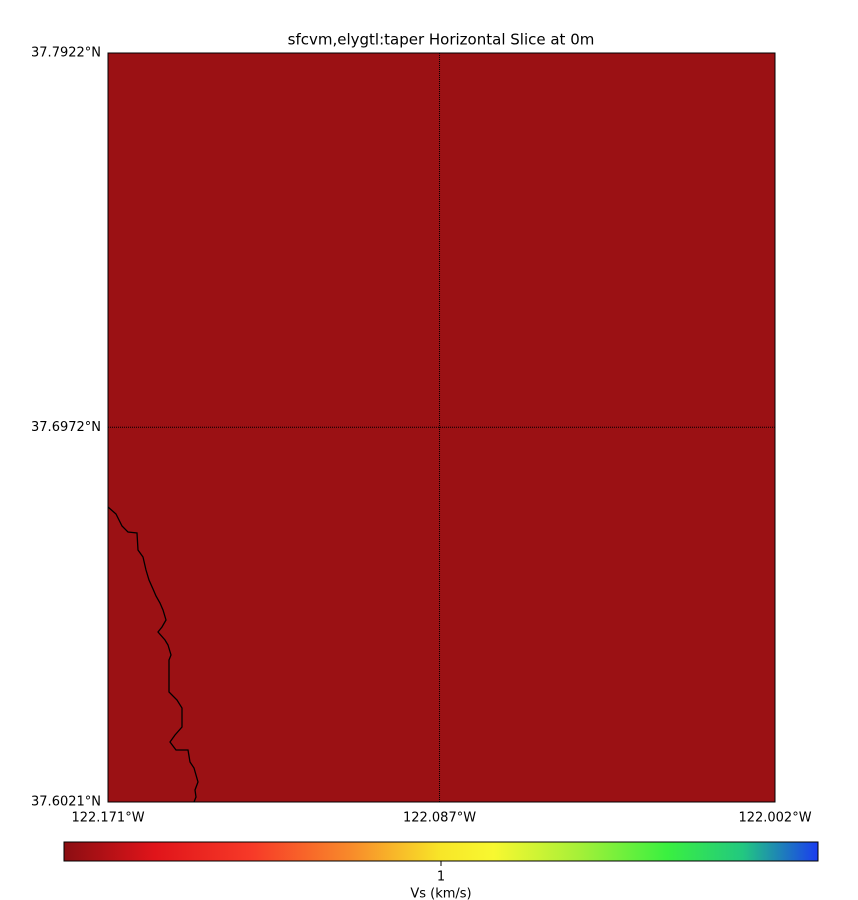 This screenshot has width=858, height=900. I want to click on coastline, so click(153, 654).